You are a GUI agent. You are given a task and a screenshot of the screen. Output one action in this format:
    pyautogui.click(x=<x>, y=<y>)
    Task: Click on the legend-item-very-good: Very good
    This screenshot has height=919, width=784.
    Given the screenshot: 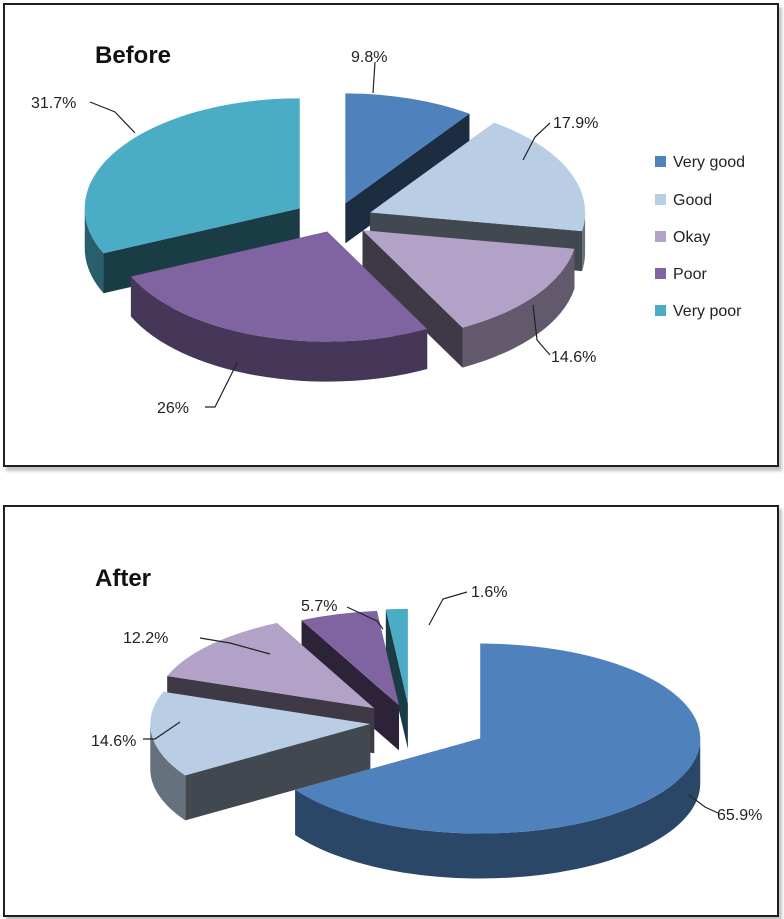 What is the action you would take?
    pyautogui.click(x=700, y=162)
    